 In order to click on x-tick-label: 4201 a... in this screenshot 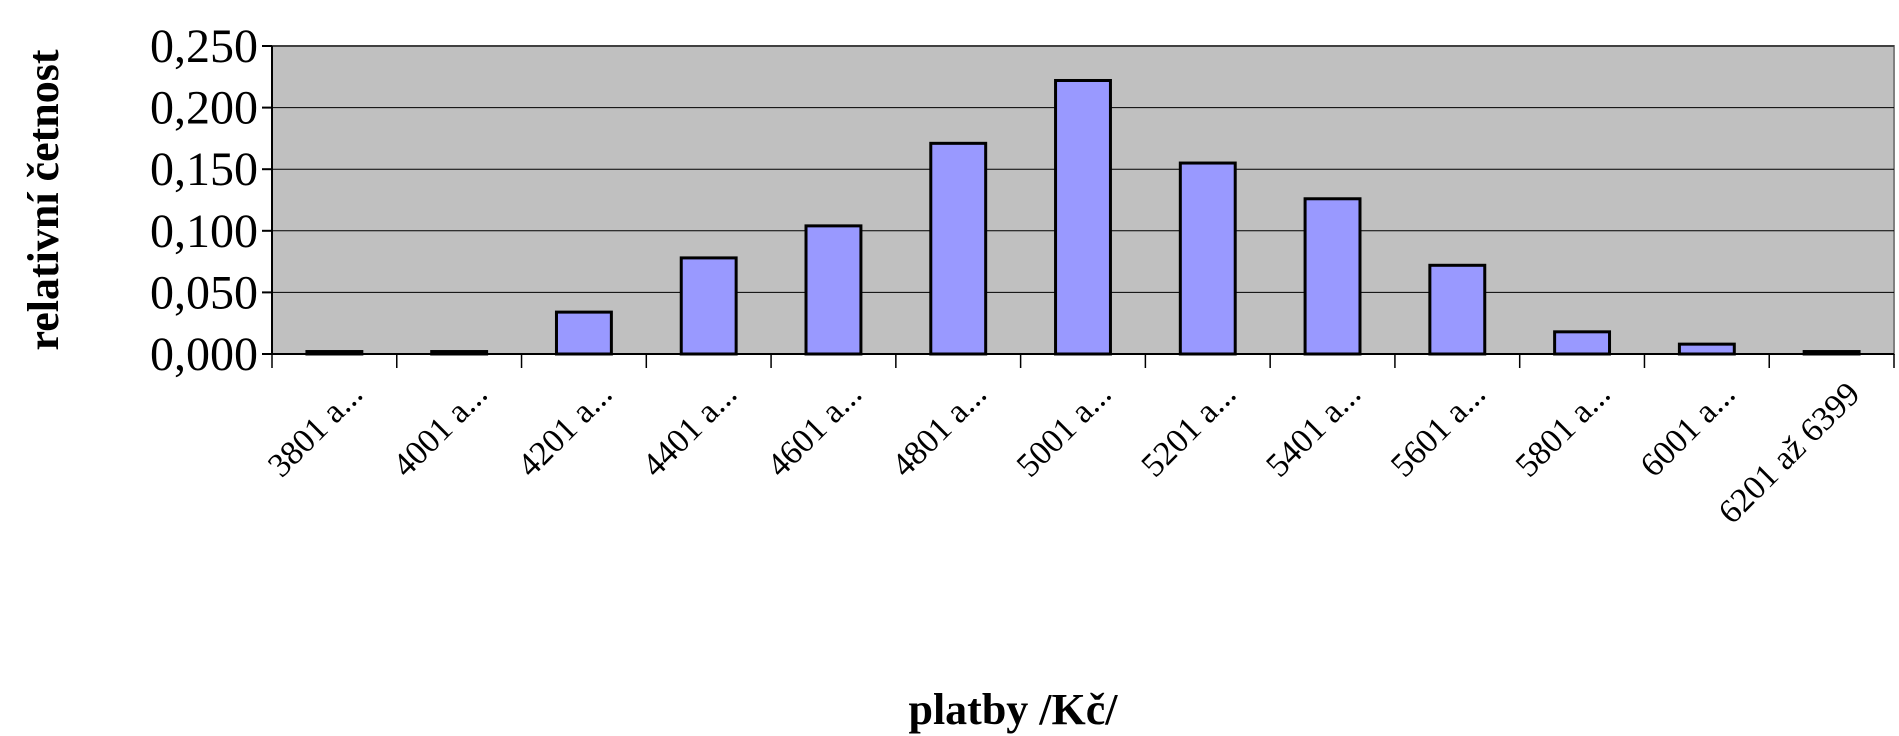, I will do `click(565, 429)`.